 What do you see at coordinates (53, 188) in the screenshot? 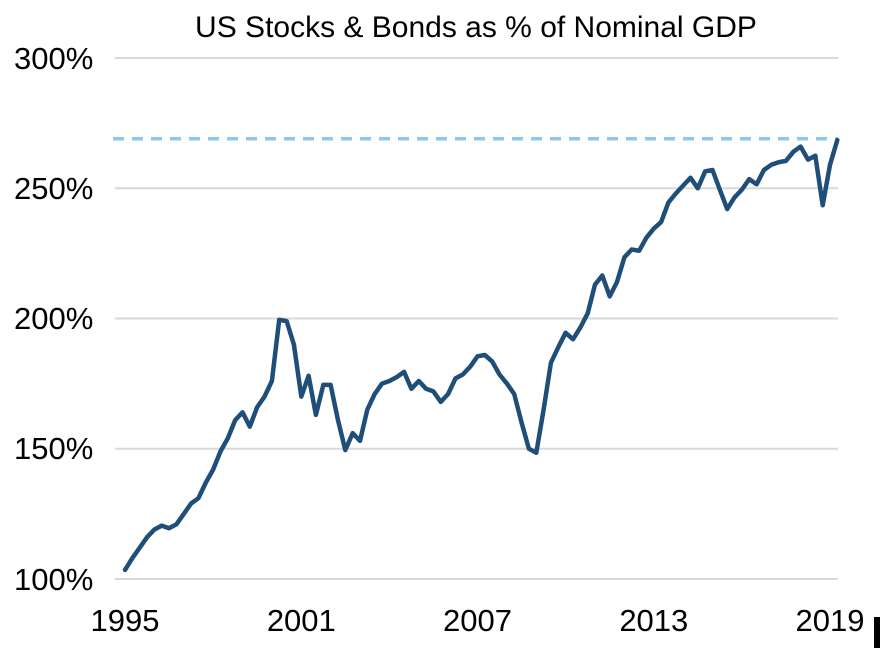
I see `y-tick-label: 250%` at bounding box center [53, 188].